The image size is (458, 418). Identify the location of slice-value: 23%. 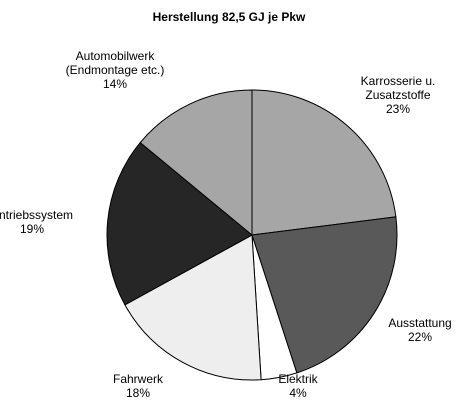
(398, 109).